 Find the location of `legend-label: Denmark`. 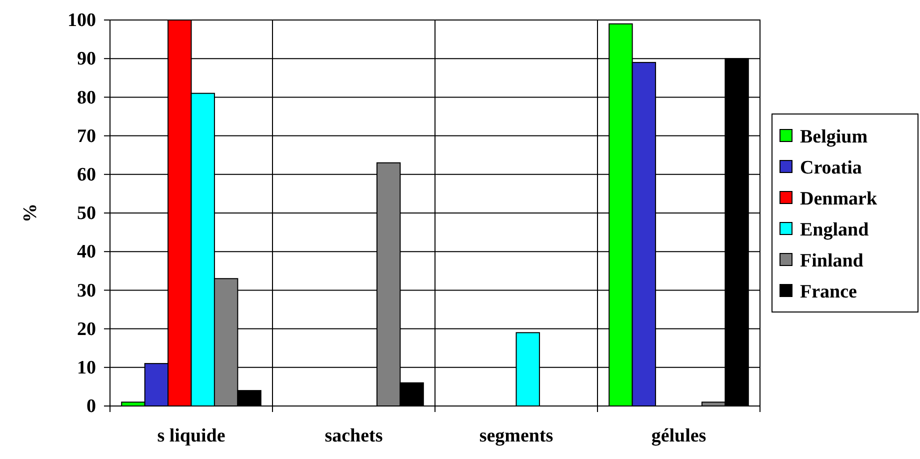

legend-label: Denmark is located at coordinates (839, 199).